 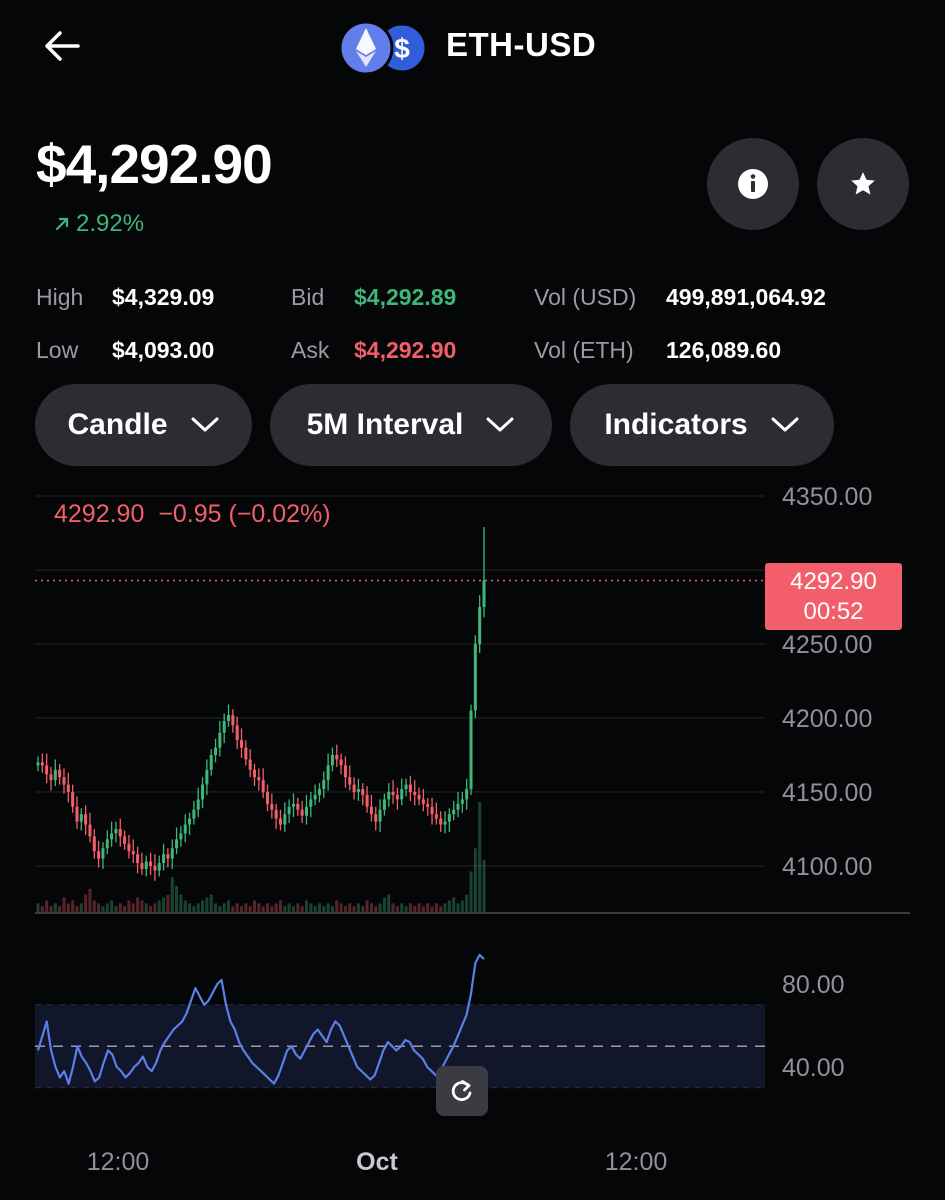 I want to click on info-button, so click(x=753, y=184).